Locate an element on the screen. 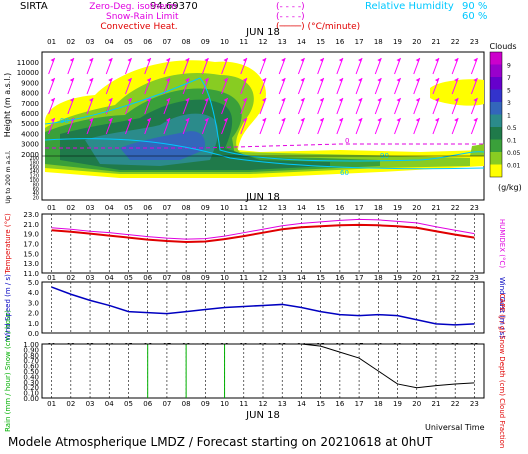  temp-hour-label-bottom: 12 is located at coordinates (263, 278).